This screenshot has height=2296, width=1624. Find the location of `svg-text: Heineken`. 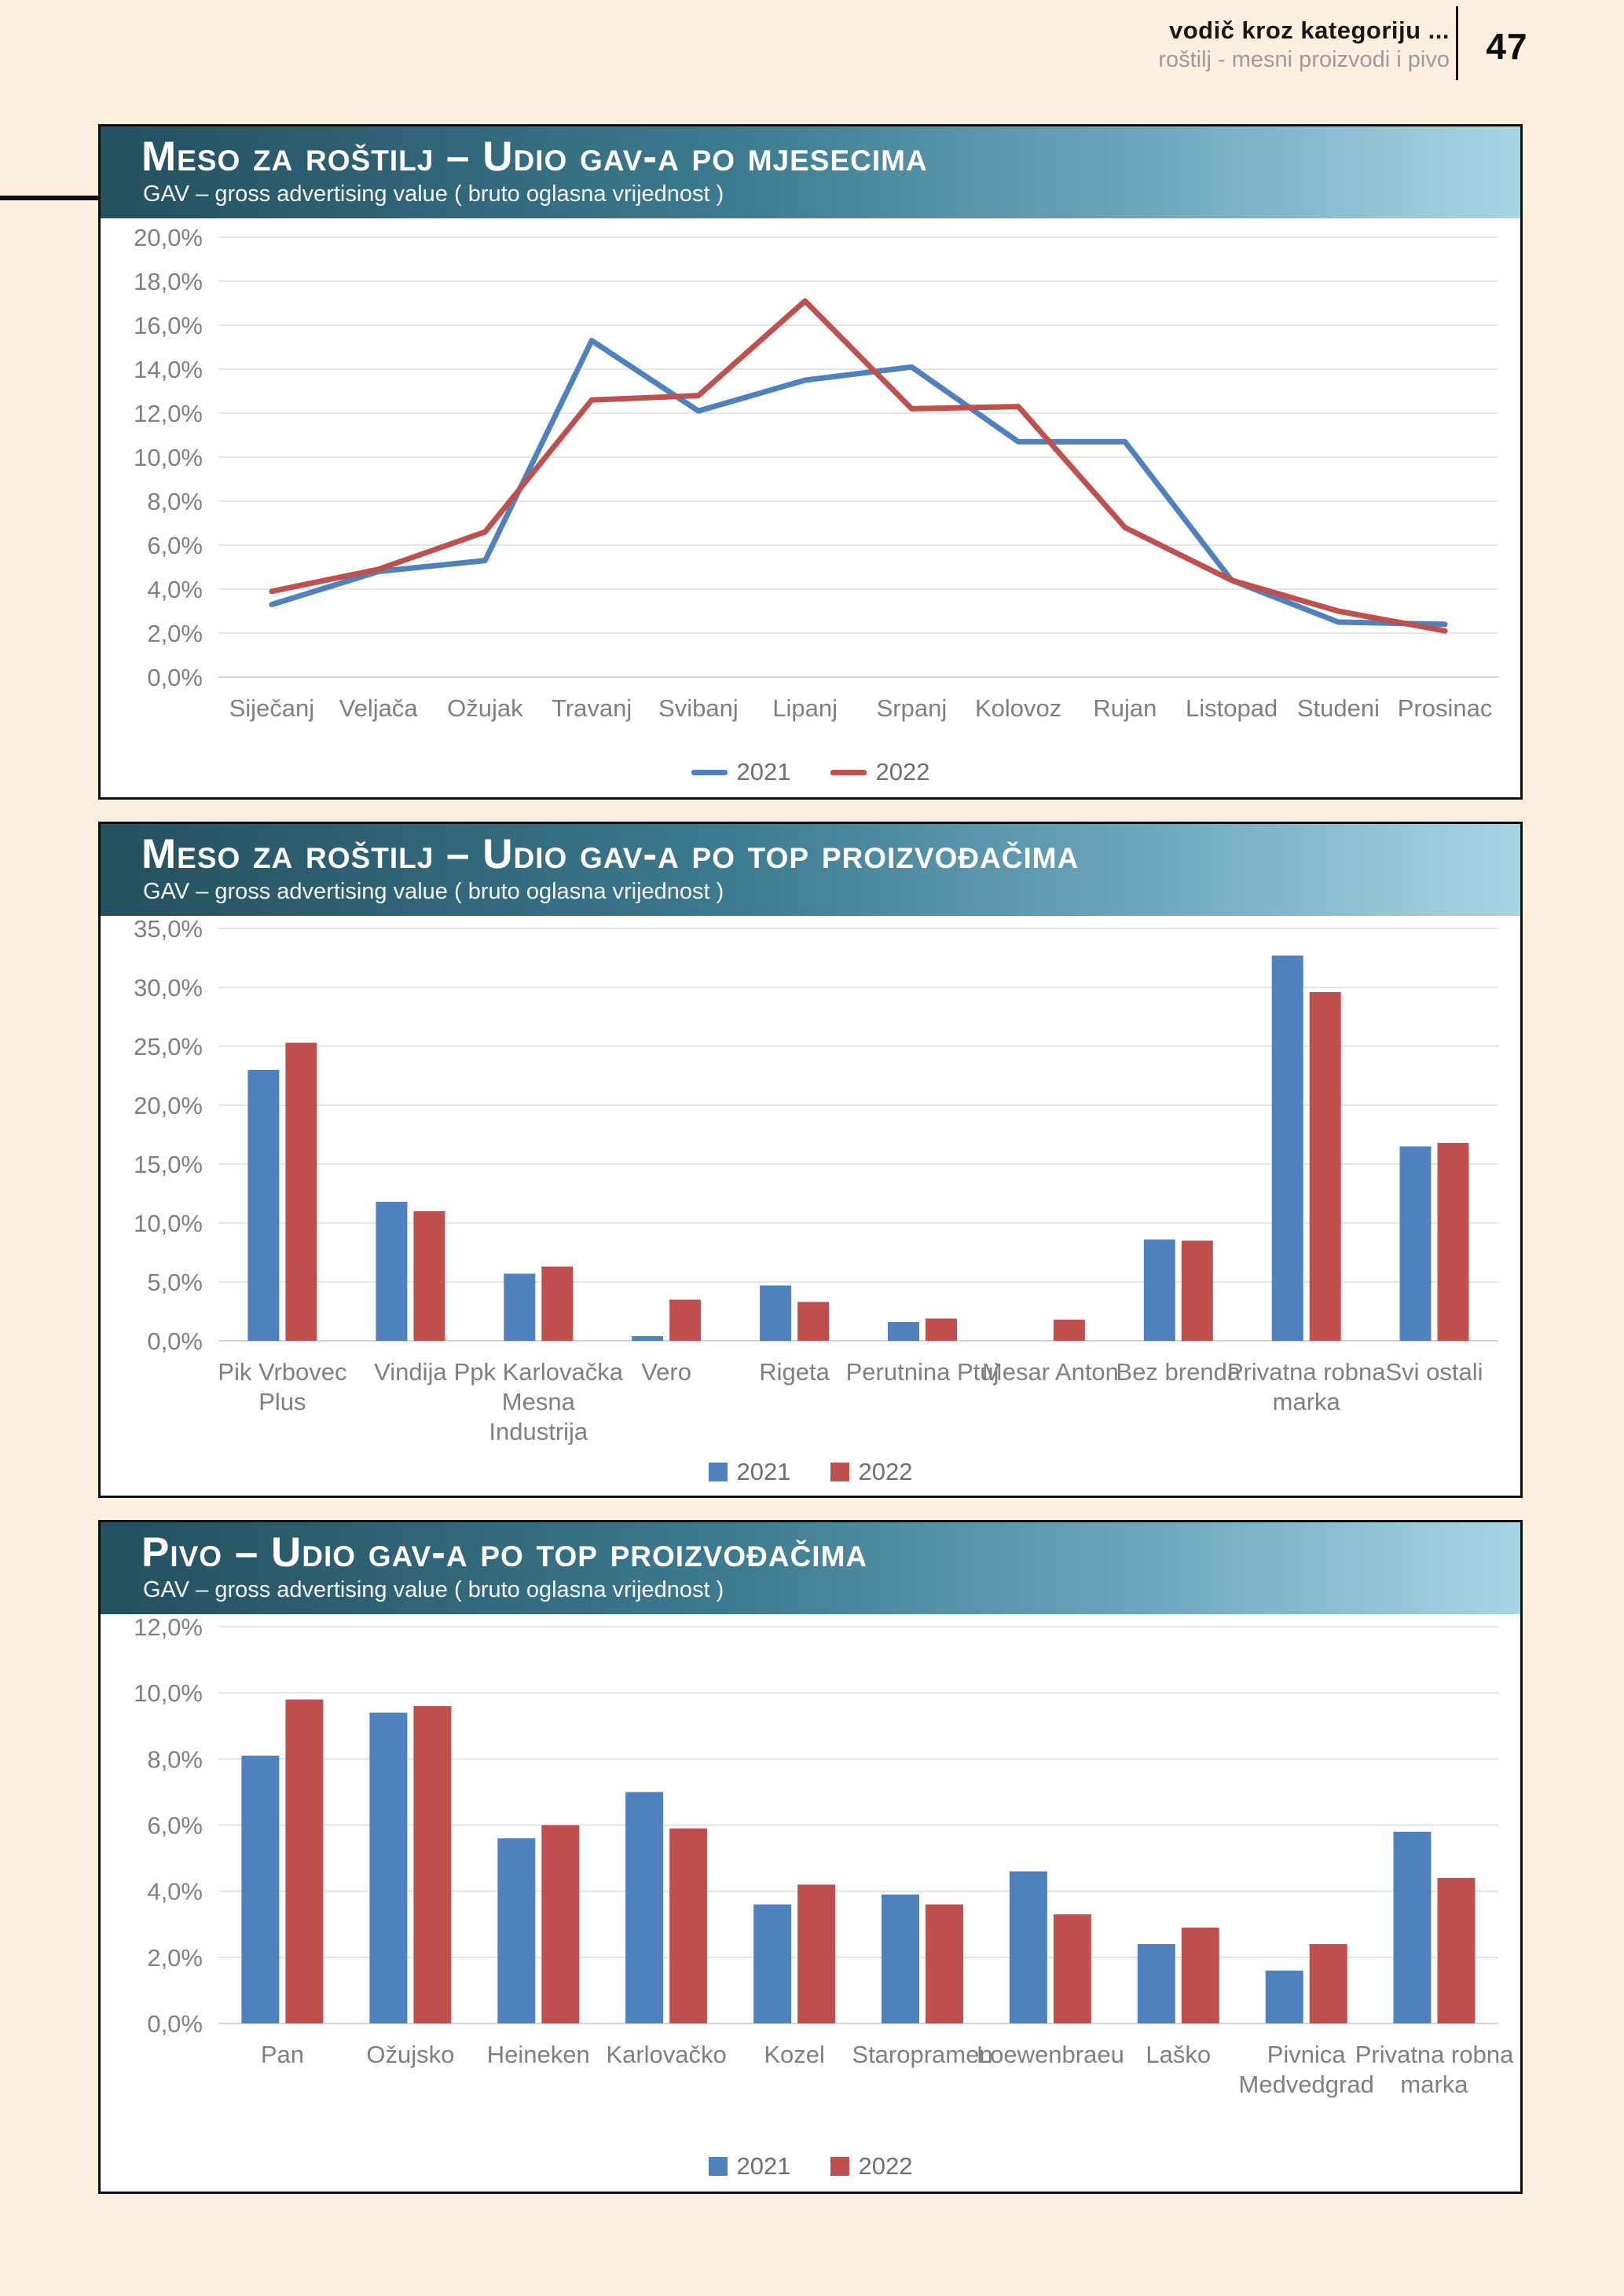

svg-text: Heineken is located at coordinates (538, 2054).